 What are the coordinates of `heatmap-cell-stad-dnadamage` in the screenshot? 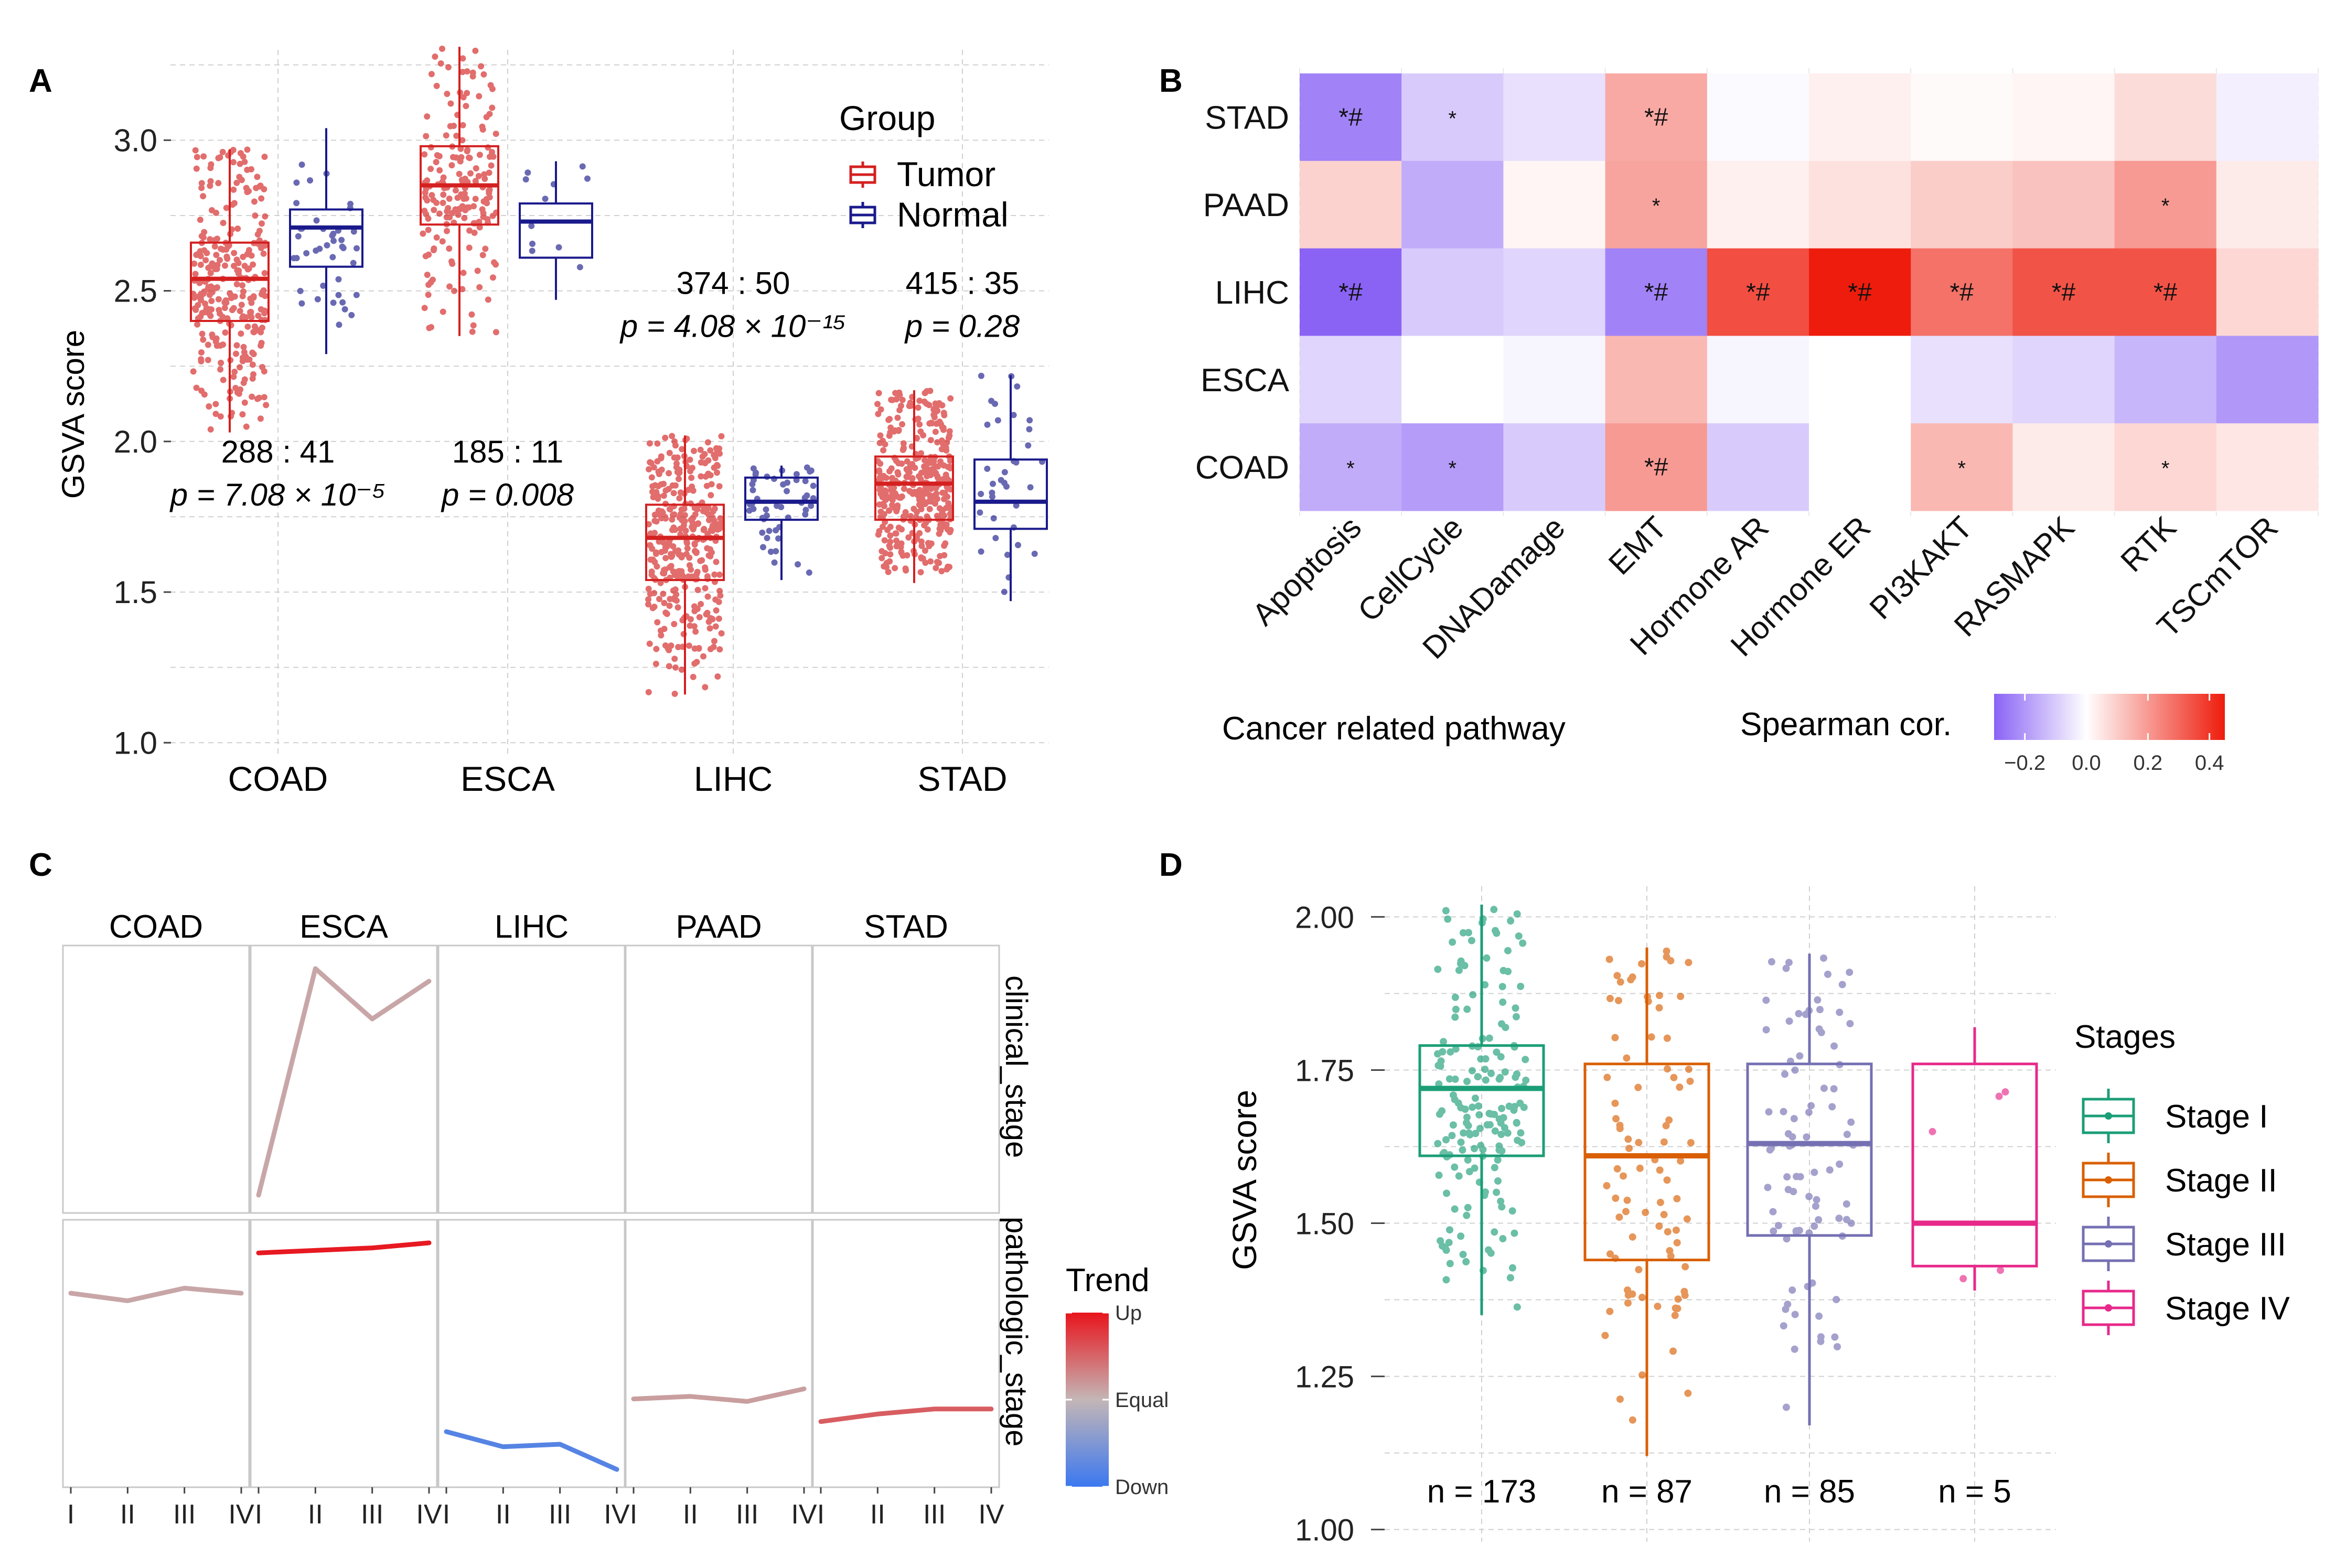 It's located at (1554, 117).